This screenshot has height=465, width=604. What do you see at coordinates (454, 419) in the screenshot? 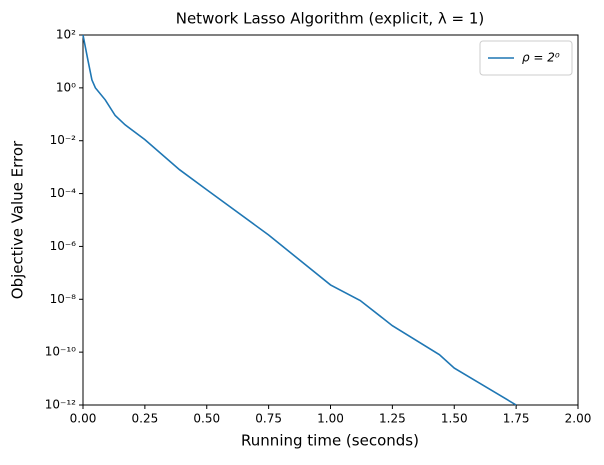
I see `x-tick-label: 1.50` at bounding box center [454, 419].